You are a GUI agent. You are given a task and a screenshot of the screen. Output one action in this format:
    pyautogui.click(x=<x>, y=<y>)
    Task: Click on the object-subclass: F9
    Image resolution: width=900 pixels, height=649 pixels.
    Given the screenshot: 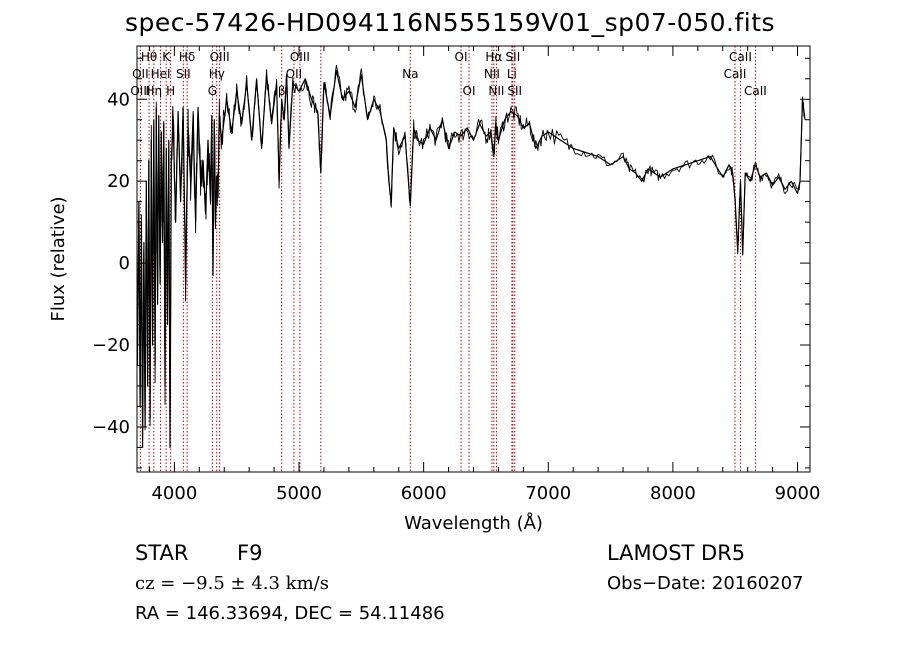 What is the action you would take?
    pyautogui.click(x=250, y=553)
    